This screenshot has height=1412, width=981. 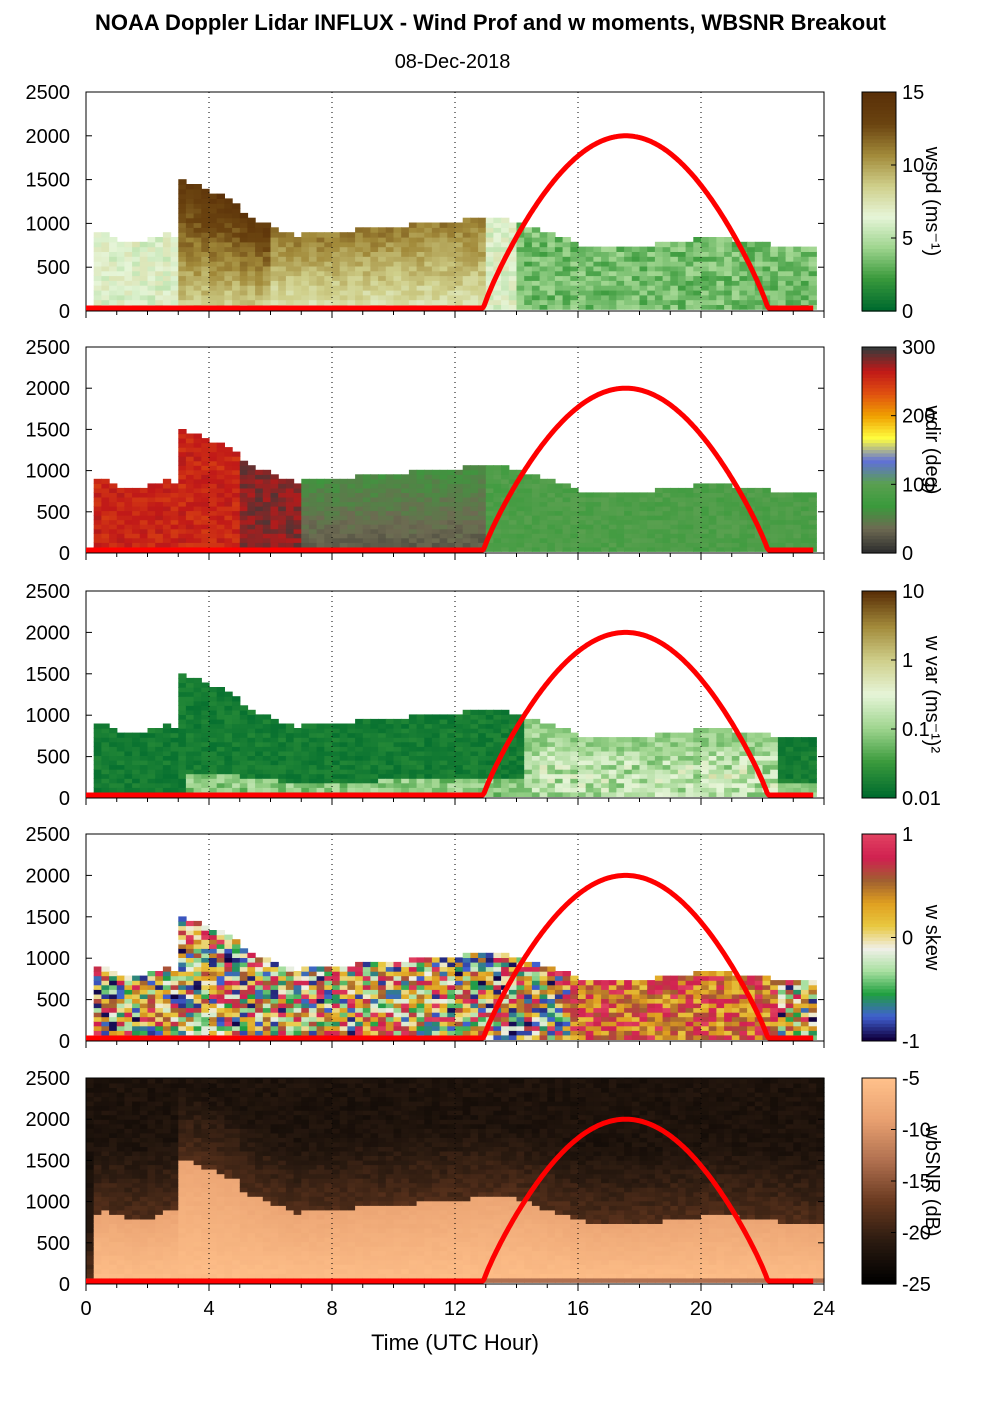 I want to click on solar-curve, so click(x=450, y=713).